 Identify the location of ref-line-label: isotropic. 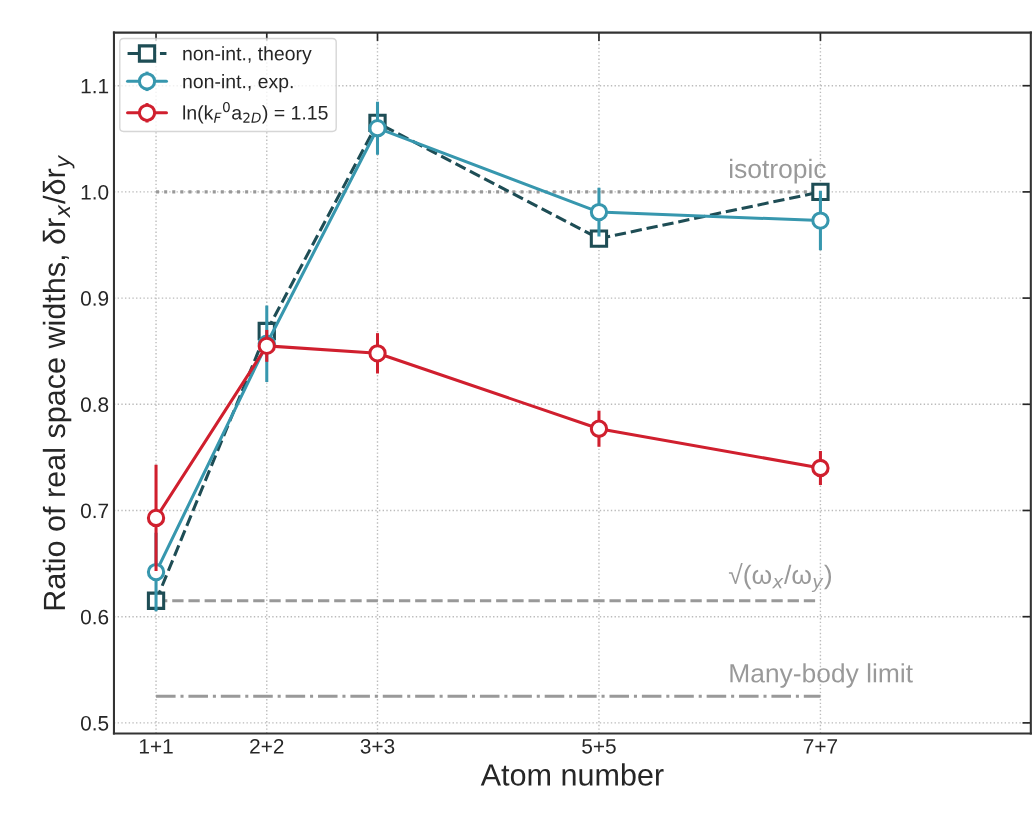
(778, 171).